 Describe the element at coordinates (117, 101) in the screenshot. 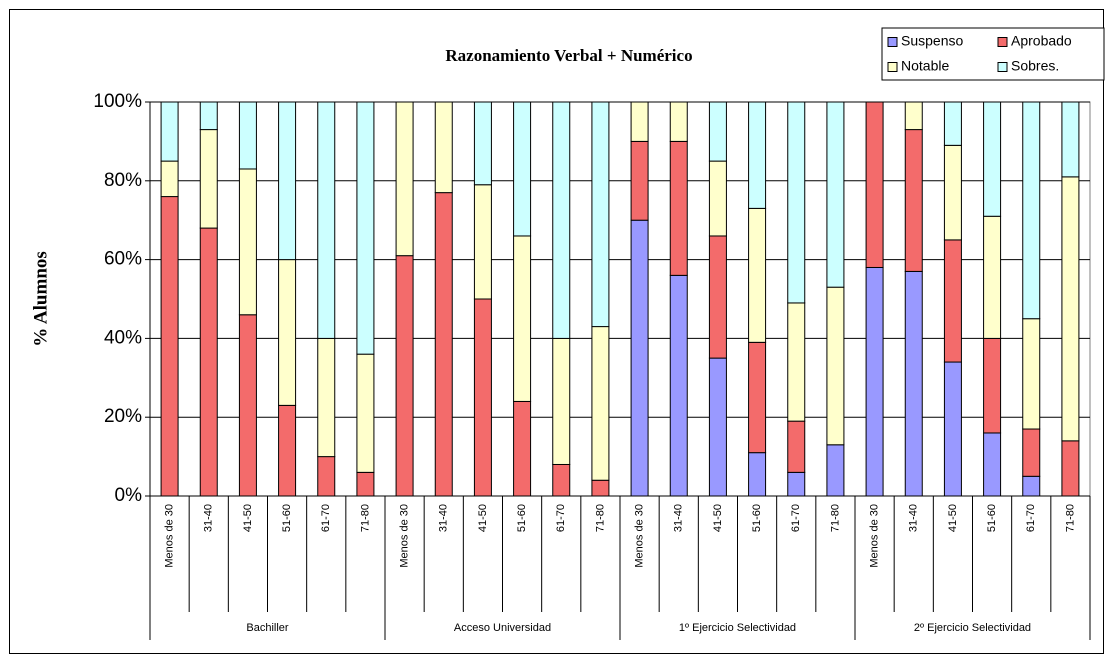

I see `y-tick-label: 100%` at that location.